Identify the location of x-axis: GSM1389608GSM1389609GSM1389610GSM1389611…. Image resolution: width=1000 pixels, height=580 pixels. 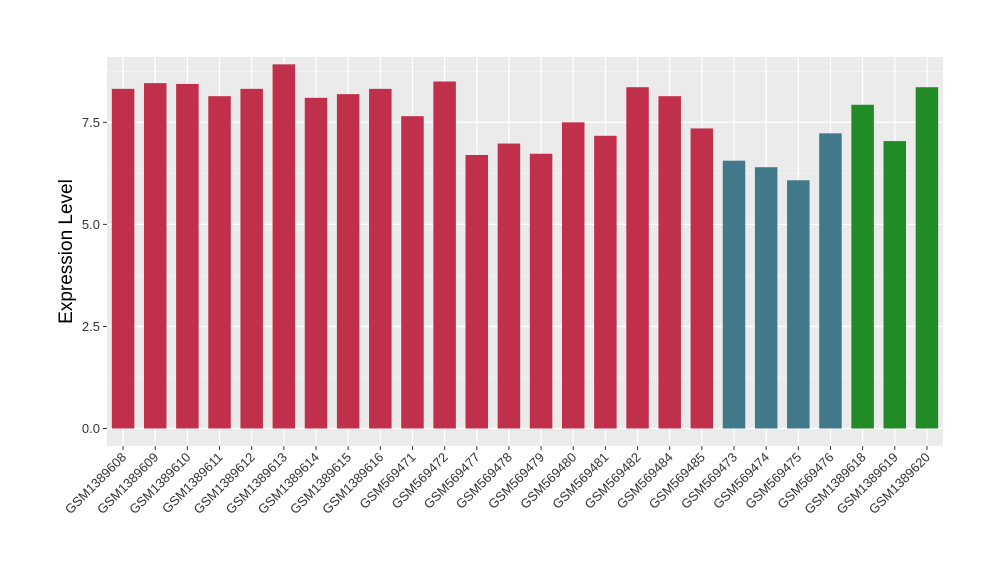
(497, 481).